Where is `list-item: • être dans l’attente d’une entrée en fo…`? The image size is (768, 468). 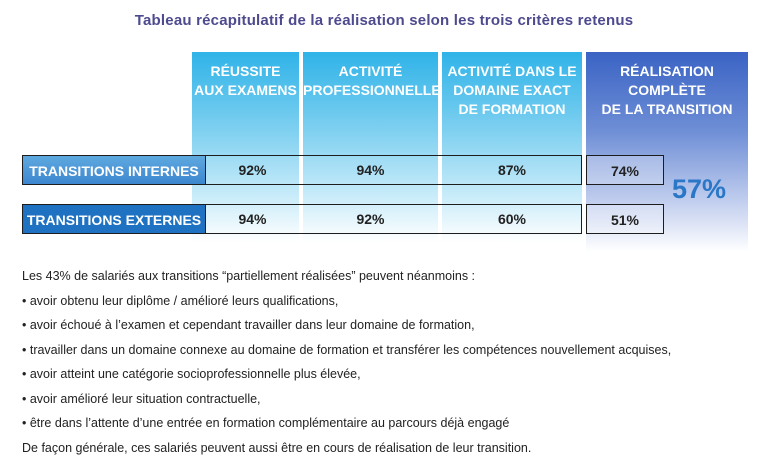 list-item: • être dans l’attente d’une entrée en fo… is located at coordinates (266, 423).